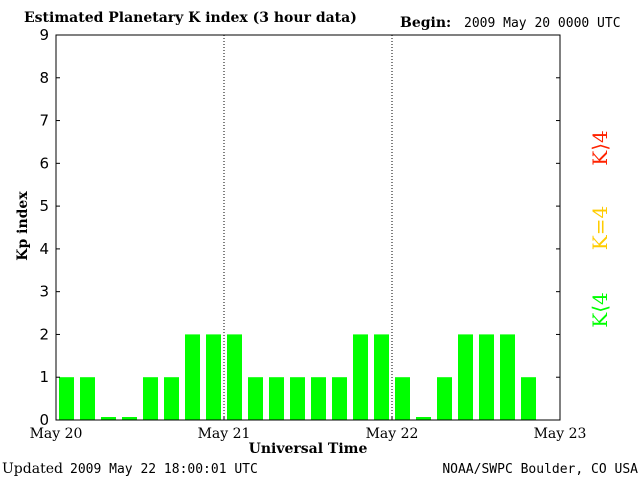 Image resolution: width=640 pixels, height=480 pixels. I want to click on y-tick-label: 2, so click(44, 334).